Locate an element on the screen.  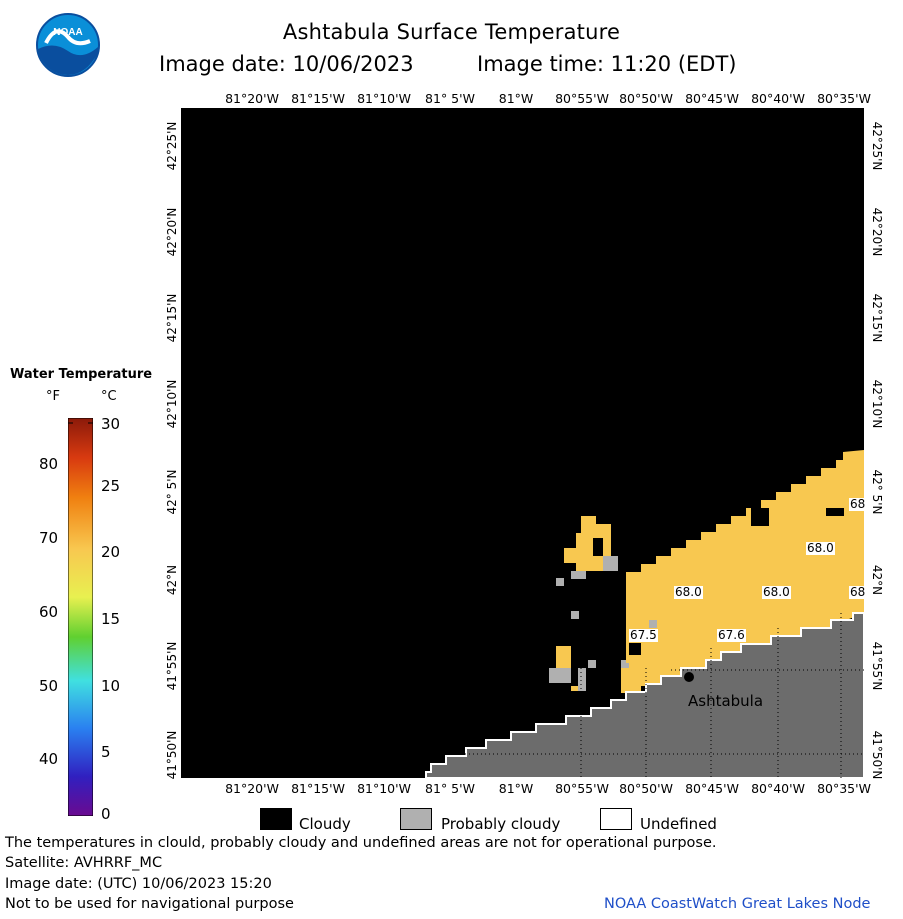
f-tick: 80 is located at coordinates (49, 464).